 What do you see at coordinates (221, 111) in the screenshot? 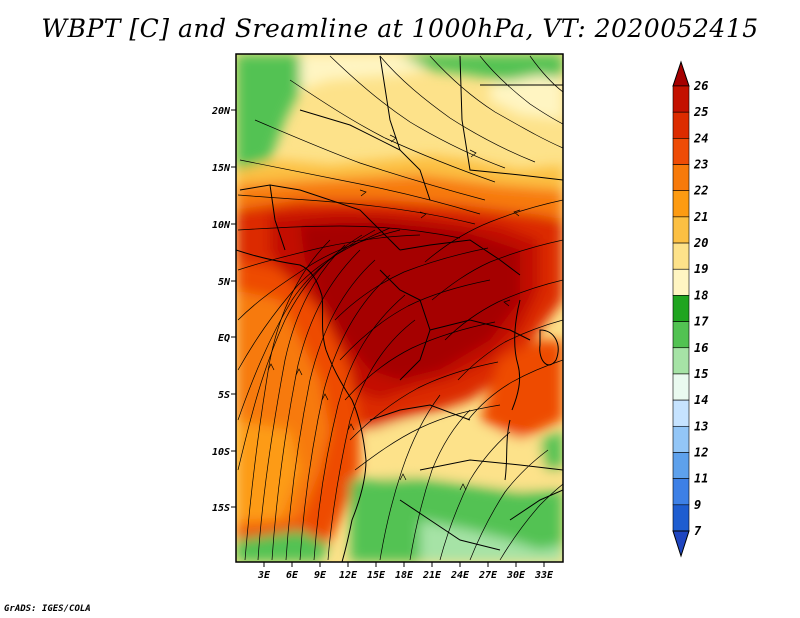
I see `lat-label: 20N` at bounding box center [221, 111].